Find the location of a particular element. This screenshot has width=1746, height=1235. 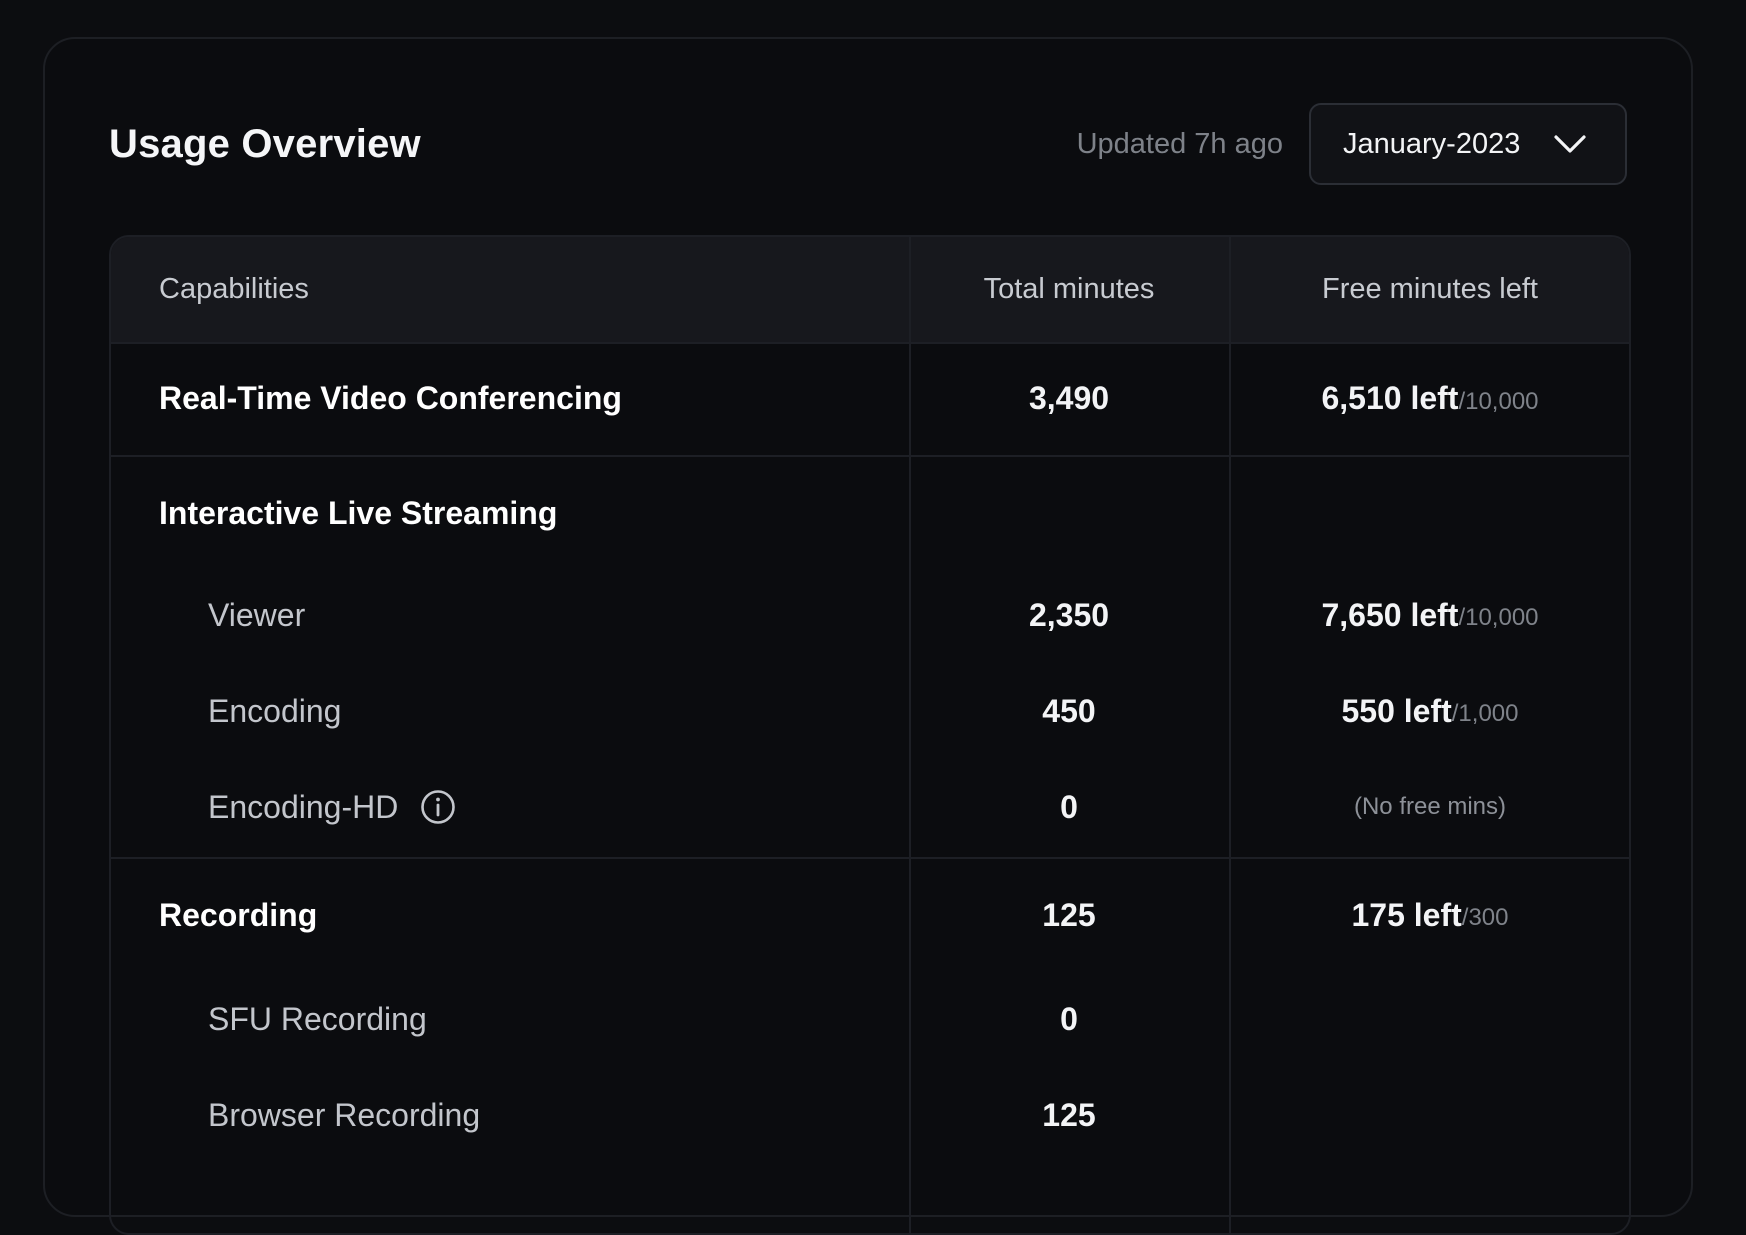

minutes-quota: /1,000 is located at coordinates (1485, 713).